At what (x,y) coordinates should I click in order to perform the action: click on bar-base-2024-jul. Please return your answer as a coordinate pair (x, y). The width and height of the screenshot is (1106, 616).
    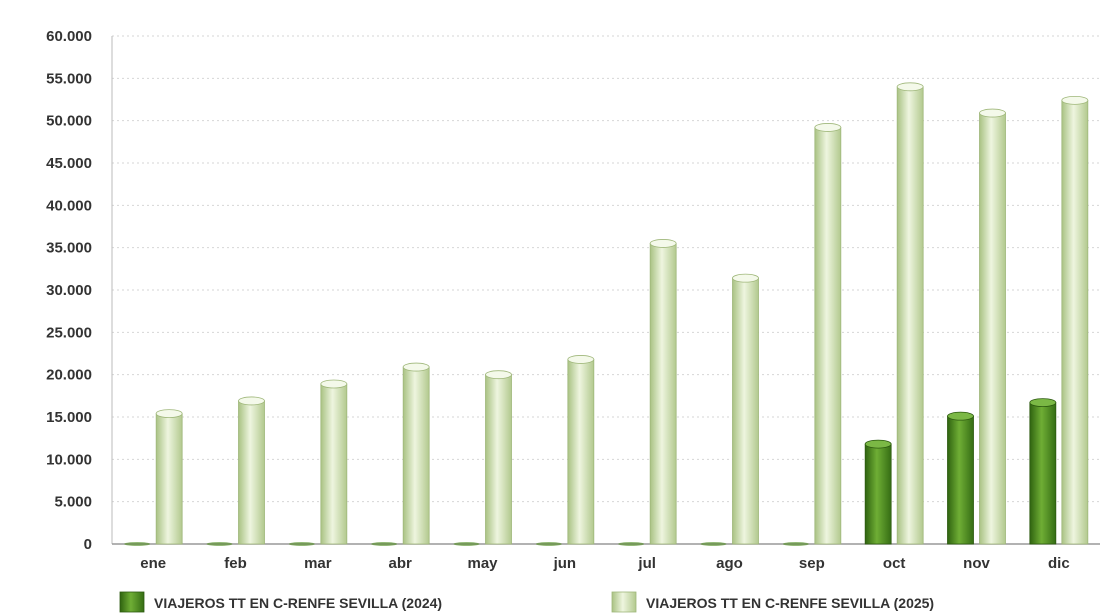
    Looking at the image, I should click on (631, 544).